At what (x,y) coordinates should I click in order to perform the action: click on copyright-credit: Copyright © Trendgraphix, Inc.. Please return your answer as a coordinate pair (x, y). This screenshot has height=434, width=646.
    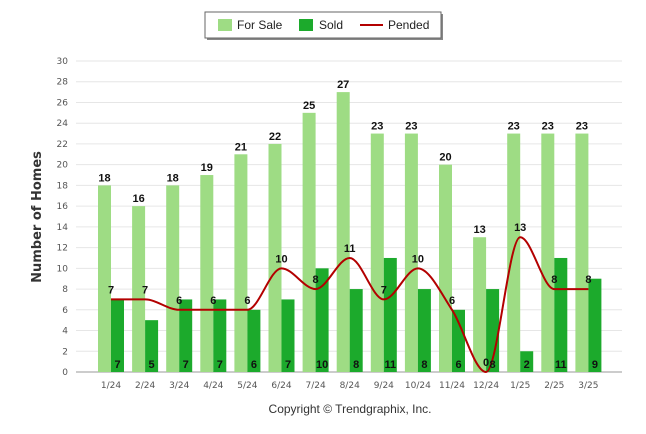
    Looking at the image, I should click on (350, 409).